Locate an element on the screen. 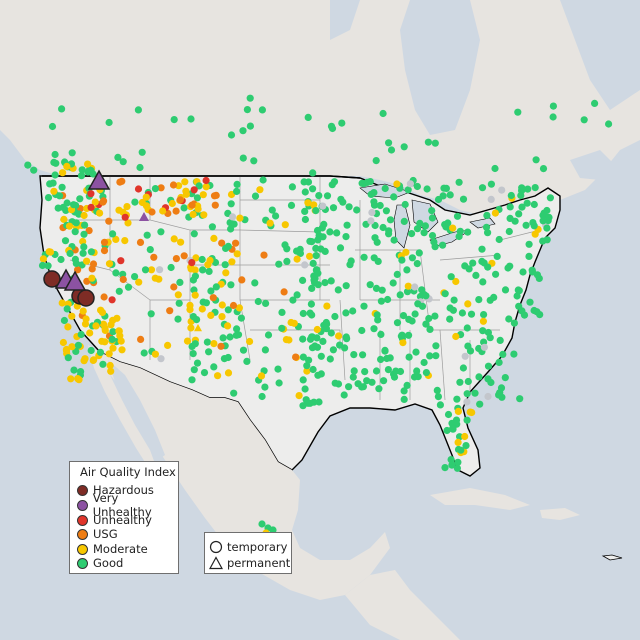 The height and width of the screenshot is (640, 640). usg-swatch is located at coordinates (82, 534).